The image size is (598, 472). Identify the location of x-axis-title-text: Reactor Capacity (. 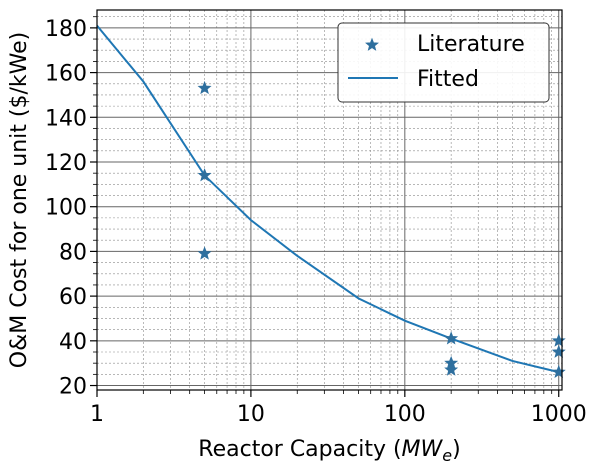
(299, 449).